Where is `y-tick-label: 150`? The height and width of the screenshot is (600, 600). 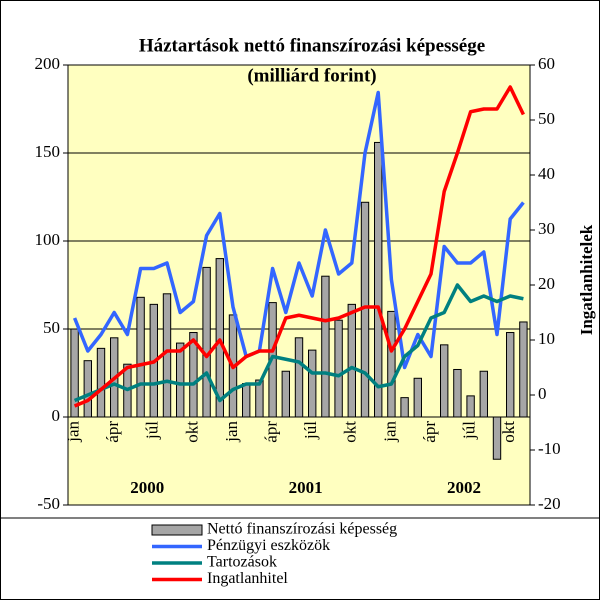 y-tick-label: 150 is located at coordinates (48, 151).